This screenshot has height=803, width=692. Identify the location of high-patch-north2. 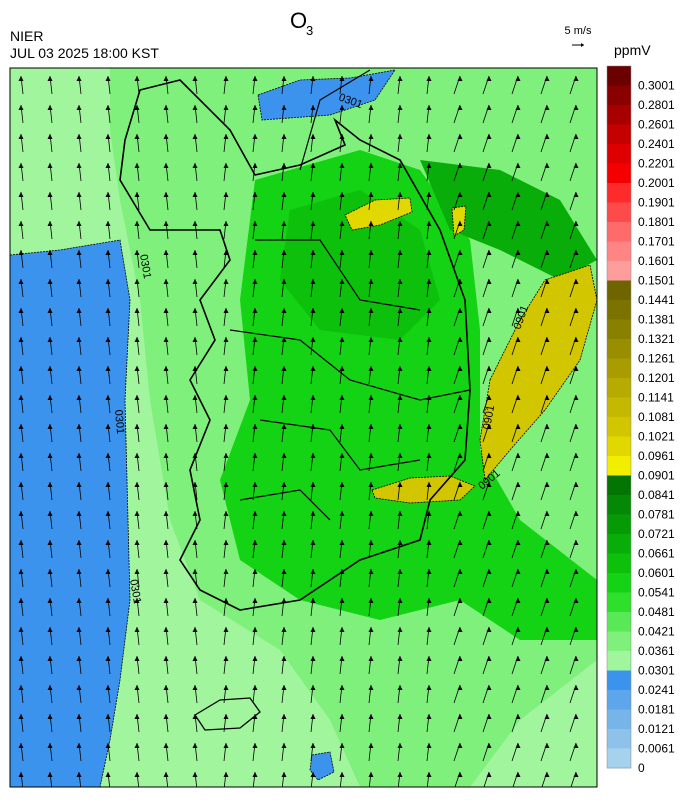
(459, 221).